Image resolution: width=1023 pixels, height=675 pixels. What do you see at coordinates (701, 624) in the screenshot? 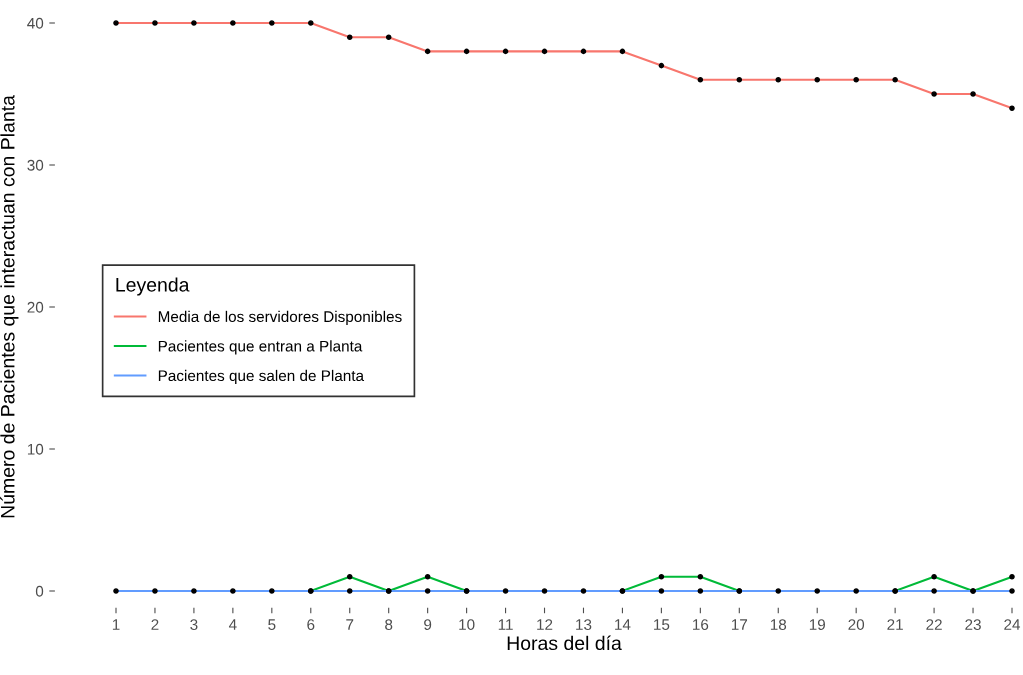
I see `x-tick-label: 16` at bounding box center [701, 624].